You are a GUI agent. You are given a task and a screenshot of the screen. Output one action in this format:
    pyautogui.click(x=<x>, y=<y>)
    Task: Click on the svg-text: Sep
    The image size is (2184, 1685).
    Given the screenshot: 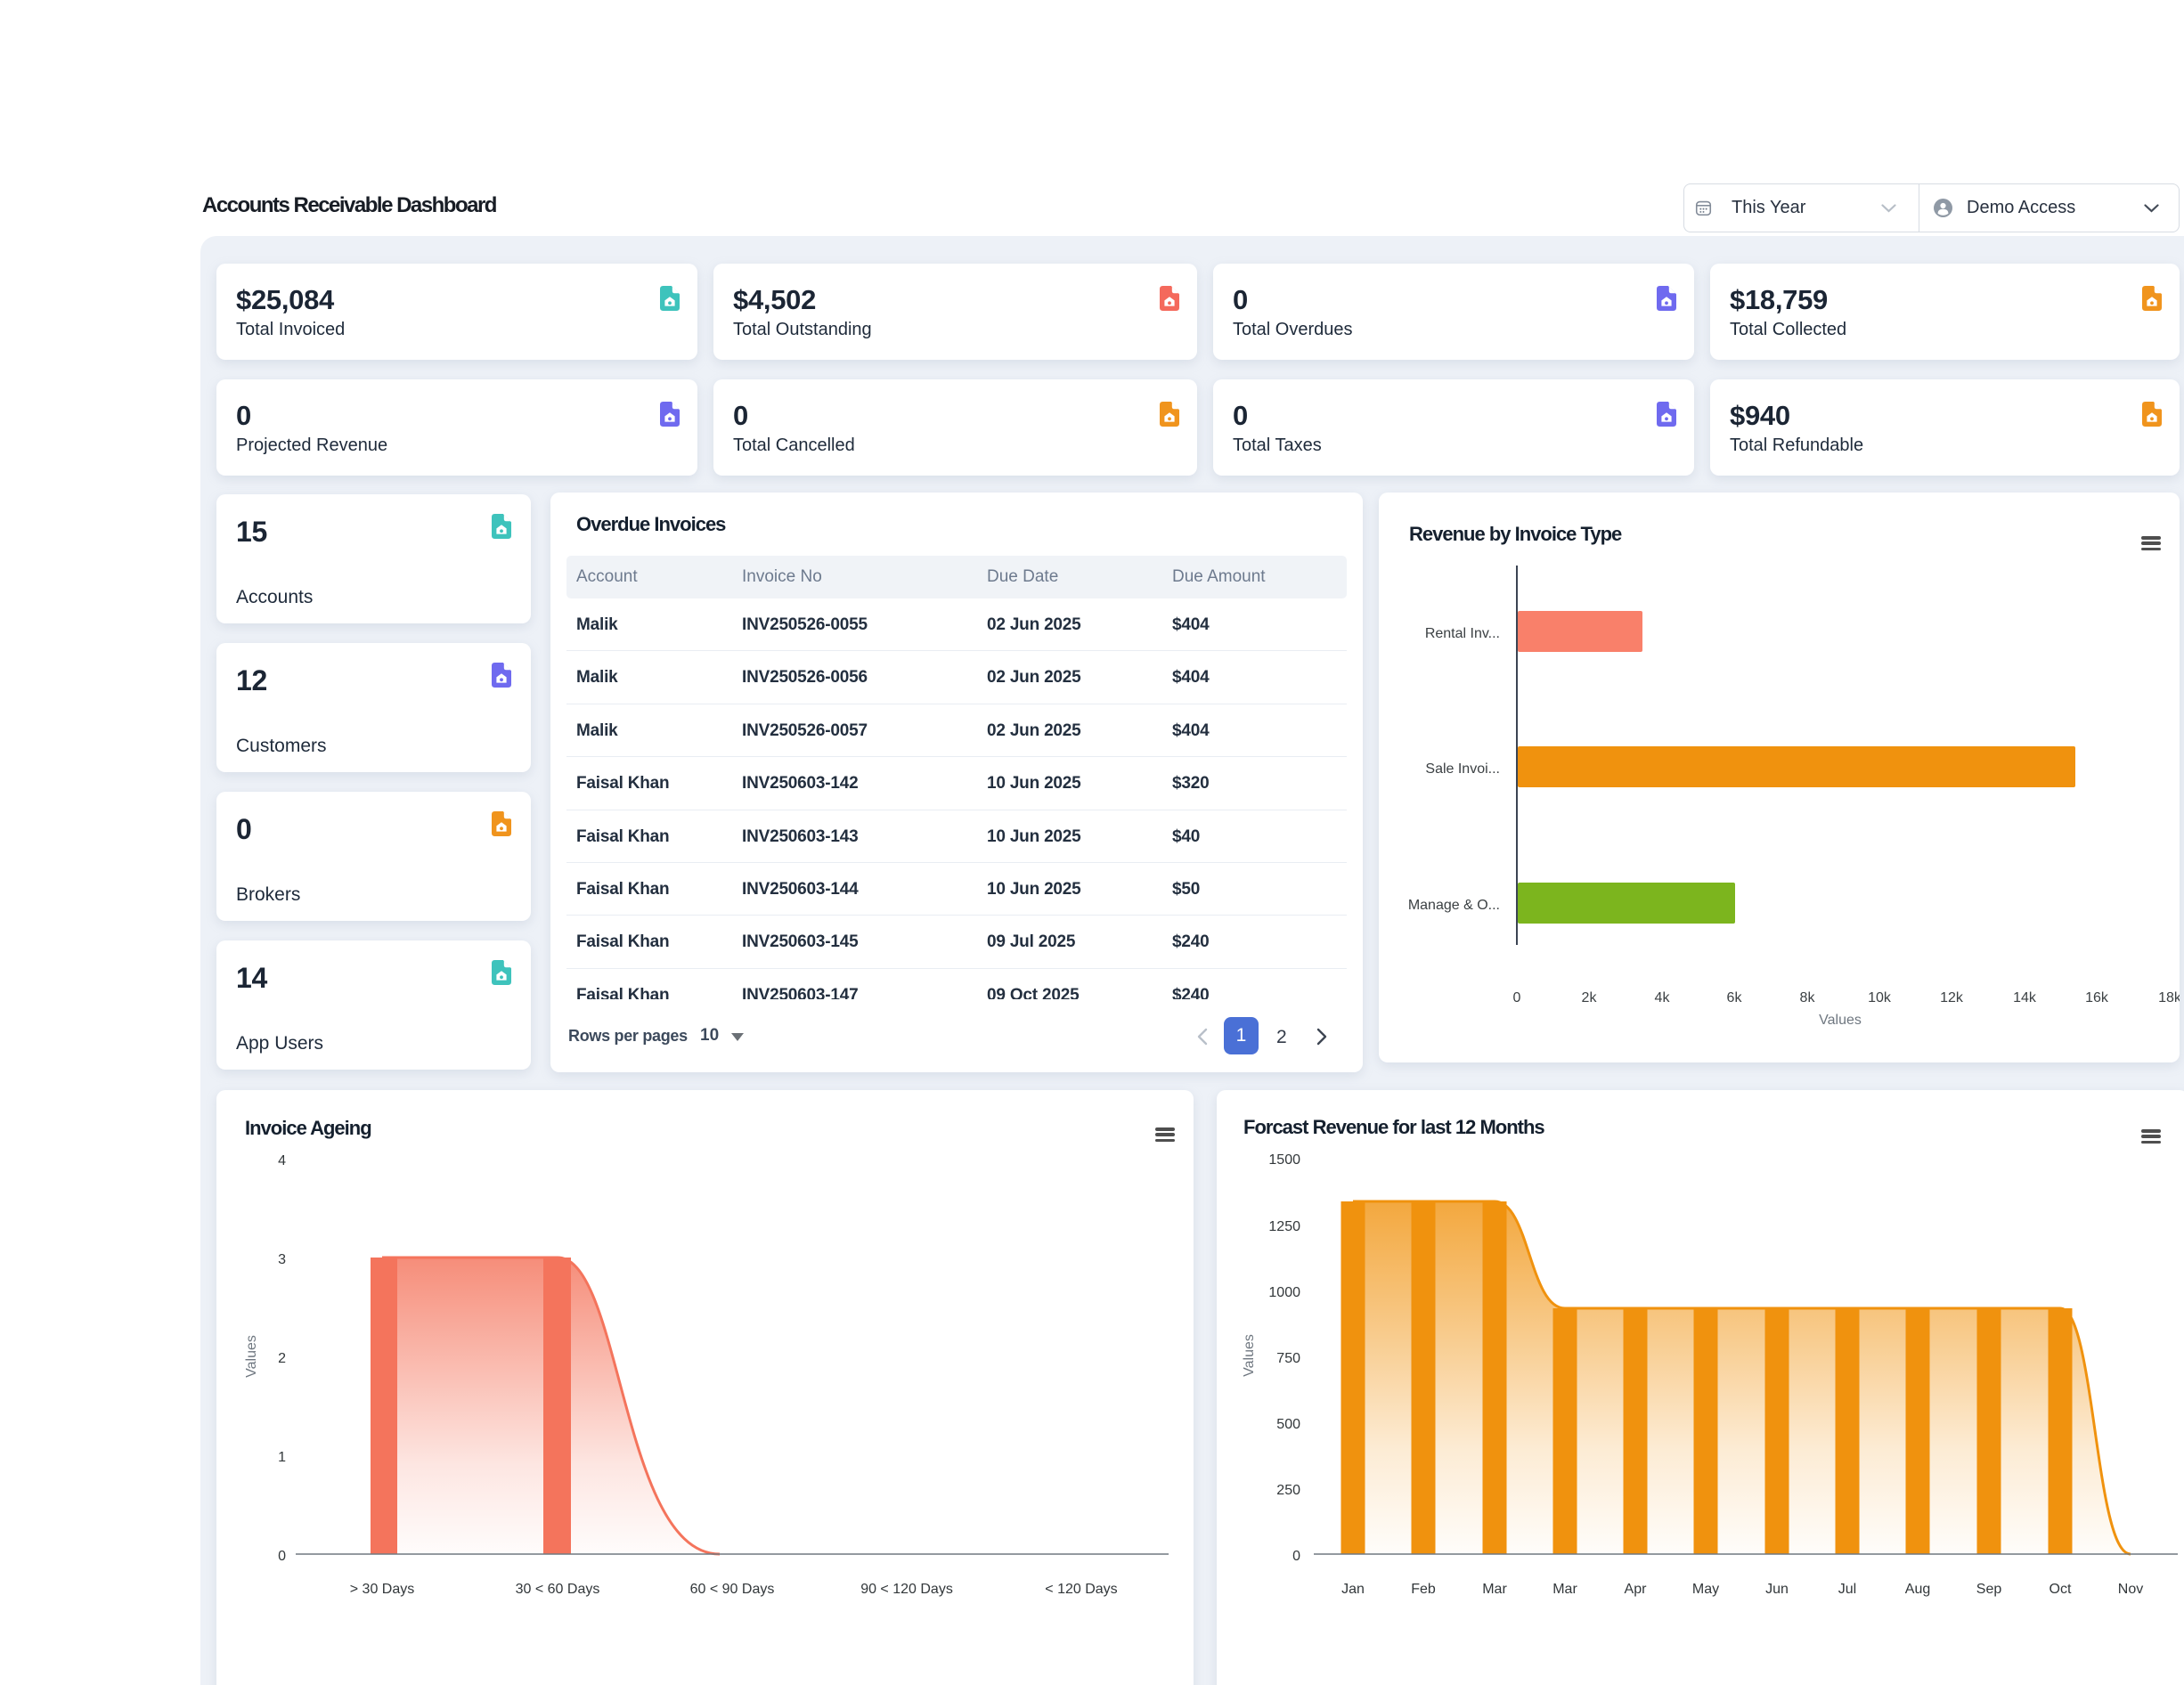 What is the action you would take?
    pyautogui.click(x=1989, y=1589)
    